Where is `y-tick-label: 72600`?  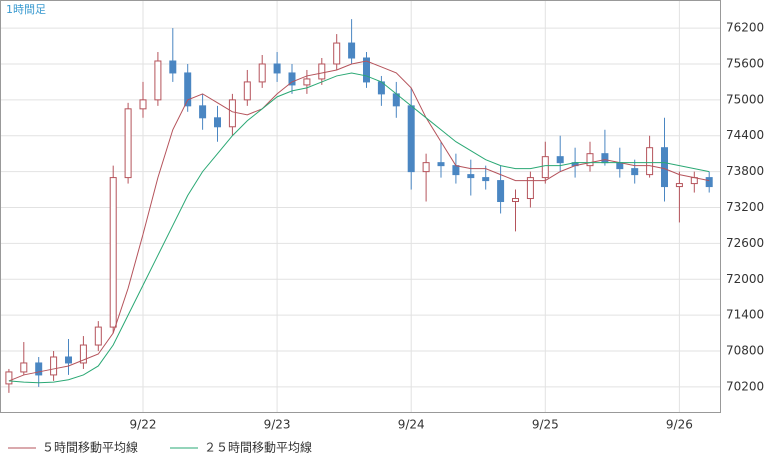 y-tick-label: 72600 is located at coordinates (745, 243).